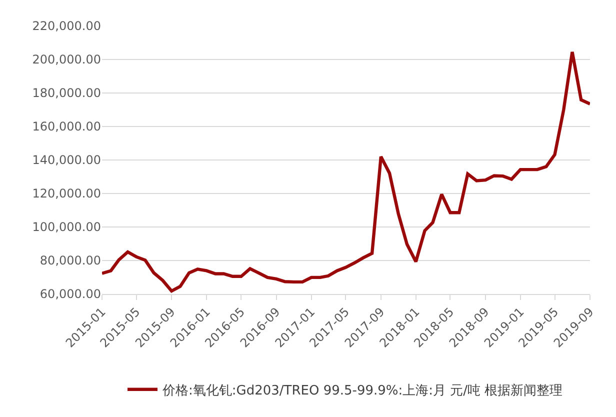 The image size is (616, 417). I want to click on y-tick-label: 220,000.00, so click(66, 26).